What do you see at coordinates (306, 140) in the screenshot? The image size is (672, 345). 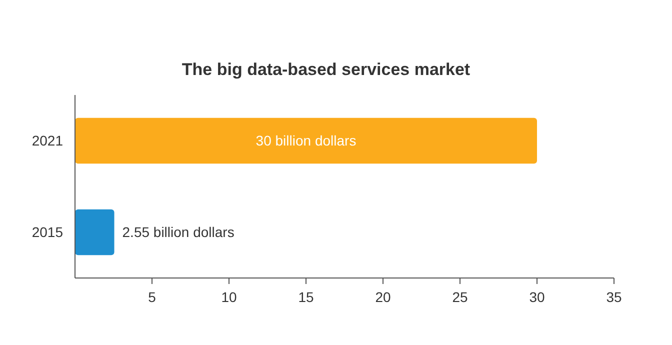 I see `data-label: 30 billion dollars` at bounding box center [306, 140].